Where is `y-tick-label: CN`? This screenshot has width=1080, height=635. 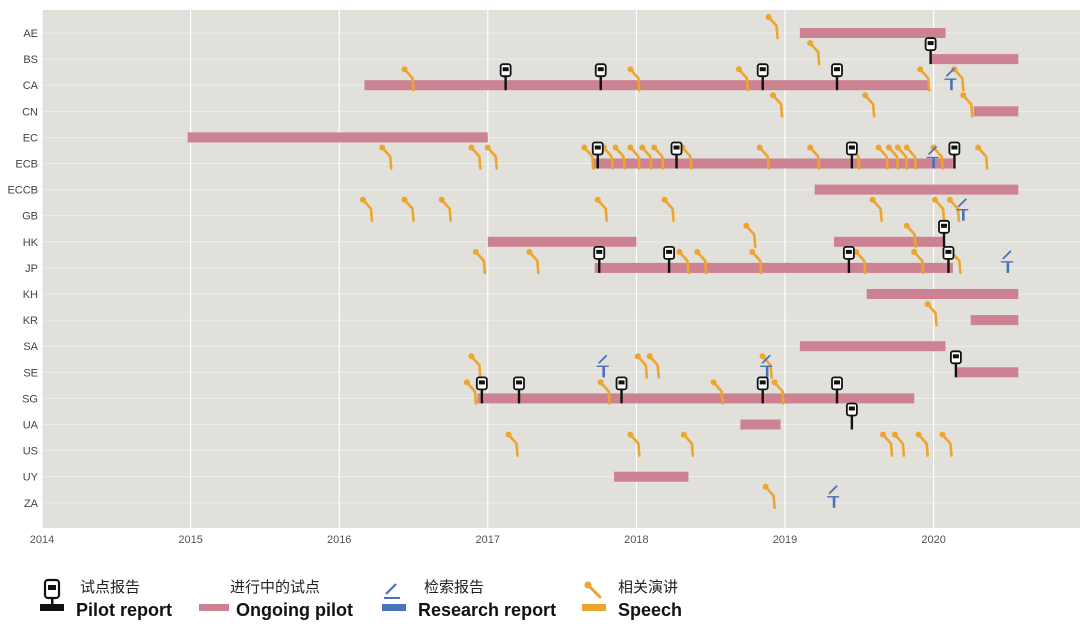 y-tick-label: CN is located at coordinates (30, 112).